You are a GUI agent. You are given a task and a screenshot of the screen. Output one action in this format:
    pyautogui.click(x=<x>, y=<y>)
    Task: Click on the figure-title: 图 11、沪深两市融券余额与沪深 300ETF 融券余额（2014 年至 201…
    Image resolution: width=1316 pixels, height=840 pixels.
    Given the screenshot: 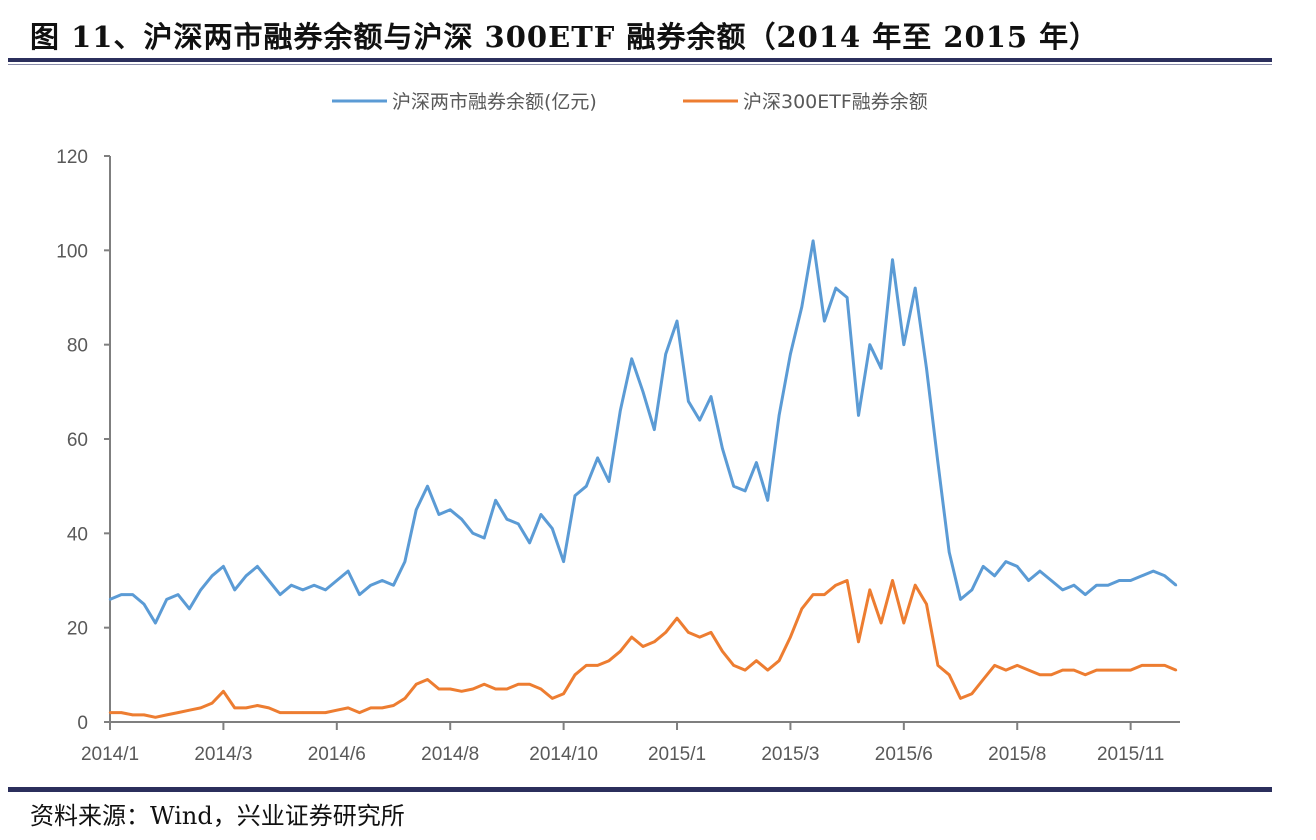 What is the action you would take?
    pyautogui.click(x=565, y=37)
    